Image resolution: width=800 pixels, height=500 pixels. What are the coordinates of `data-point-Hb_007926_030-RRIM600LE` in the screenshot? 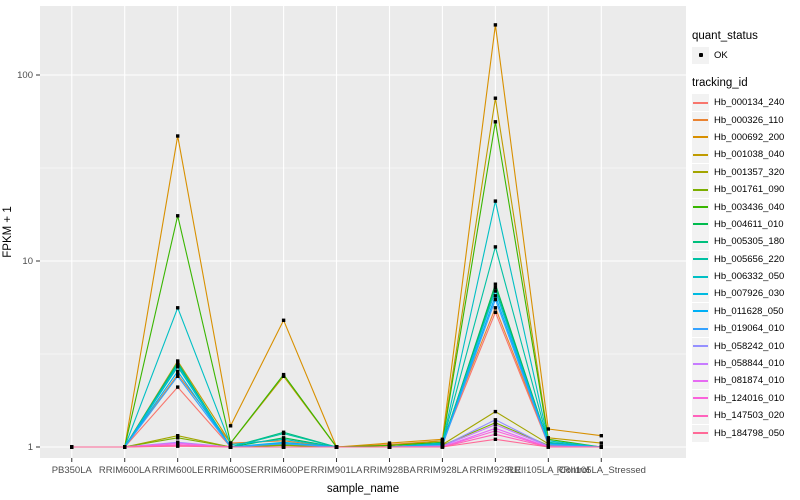 It's located at (178, 365).